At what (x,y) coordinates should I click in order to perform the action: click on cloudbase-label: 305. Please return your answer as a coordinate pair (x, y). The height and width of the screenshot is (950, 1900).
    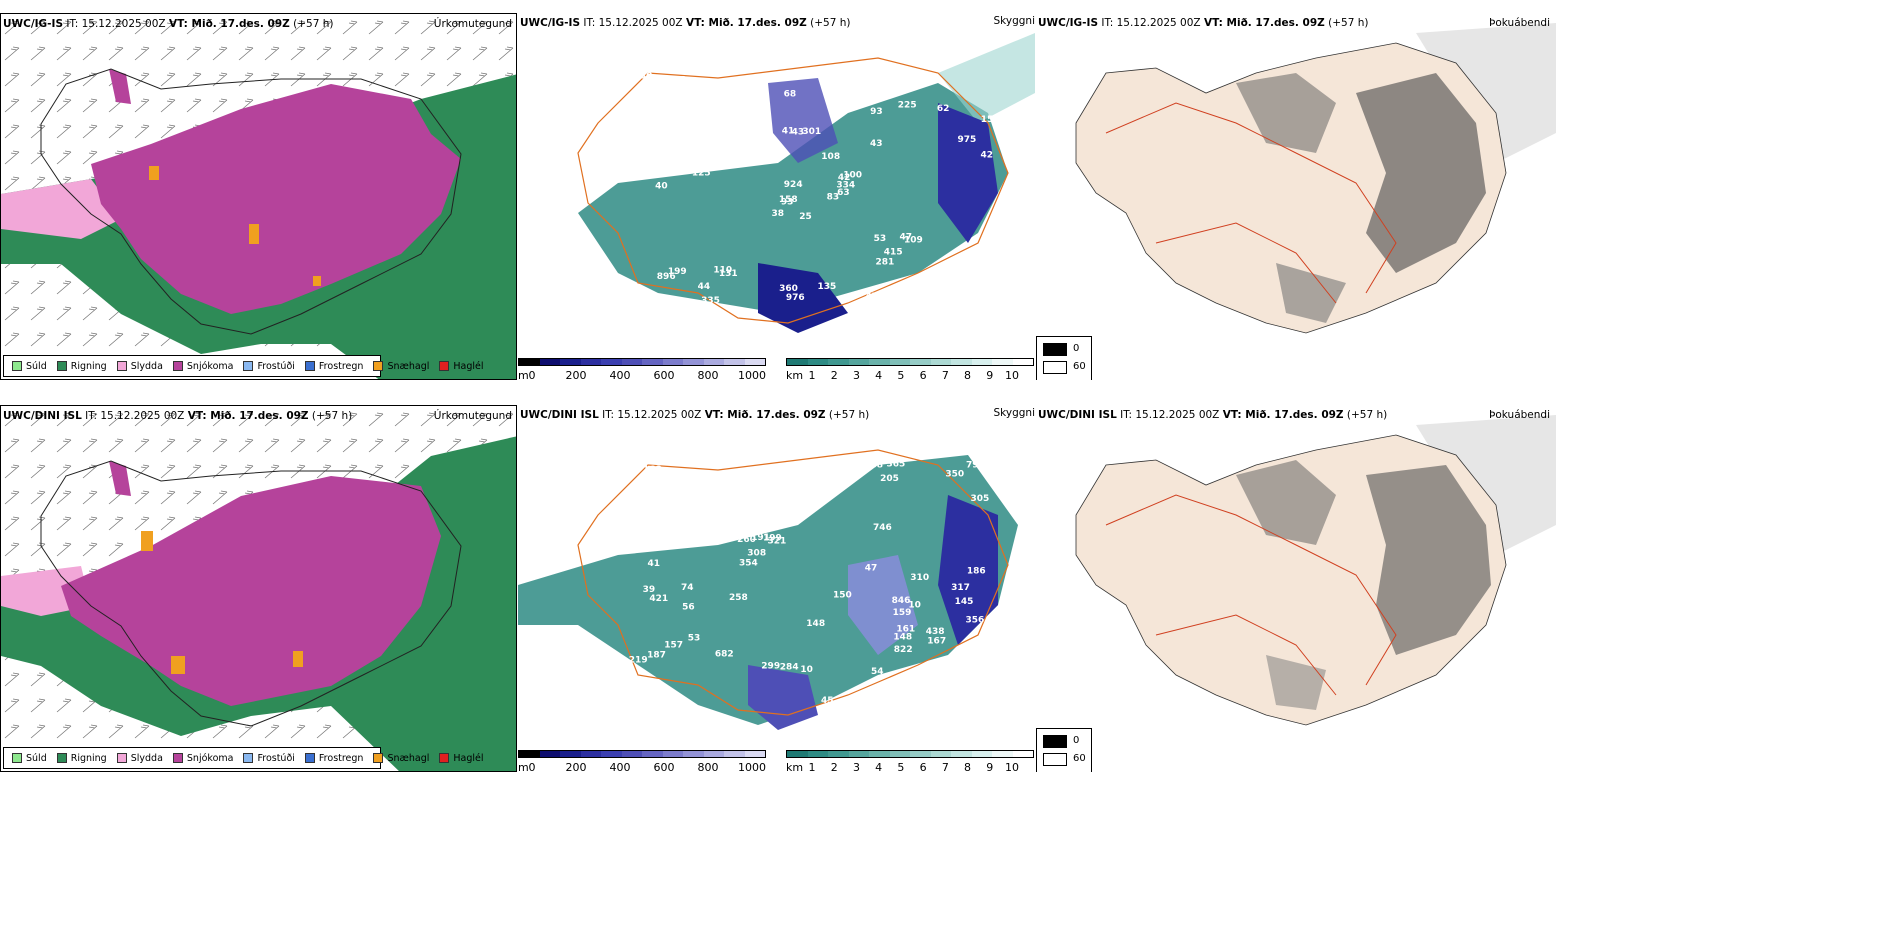
    Looking at the image, I should click on (980, 499).